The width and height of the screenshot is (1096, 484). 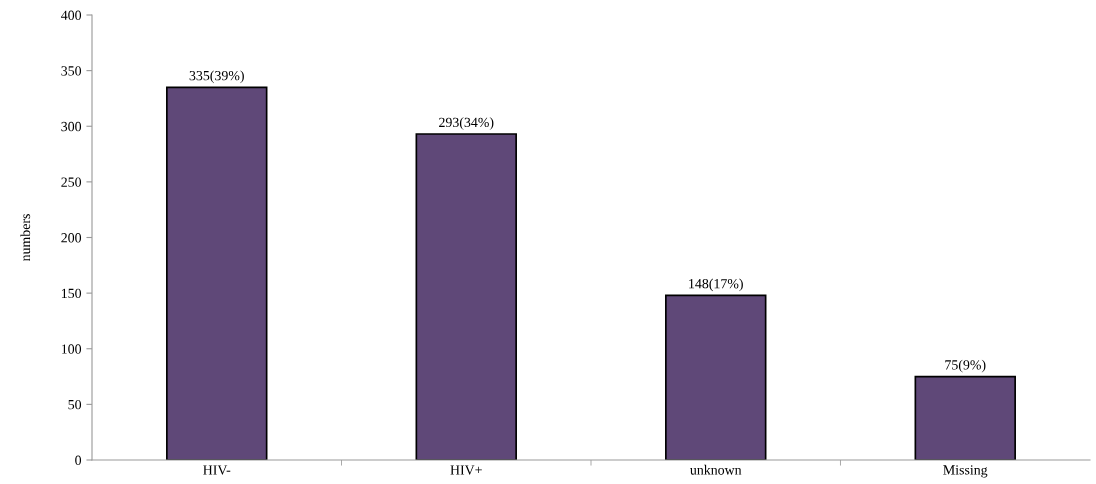 What do you see at coordinates (716, 469) in the screenshot?
I see `x-tick-label: unknown` at bounding box center [716, 469].